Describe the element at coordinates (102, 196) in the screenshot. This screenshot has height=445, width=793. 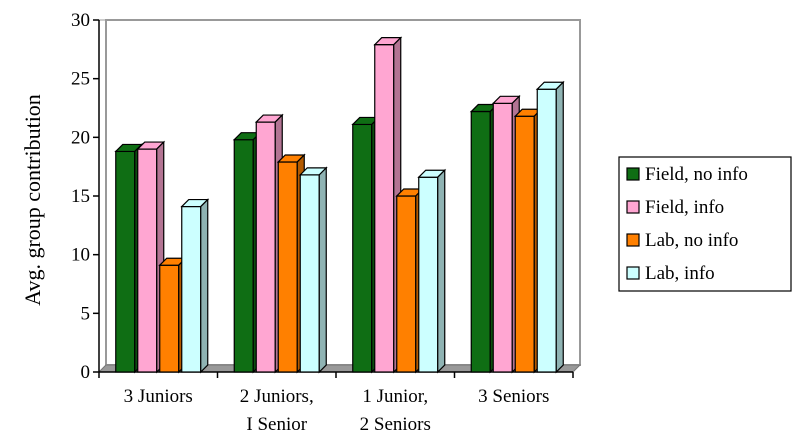
I see `left-wall` at that location.